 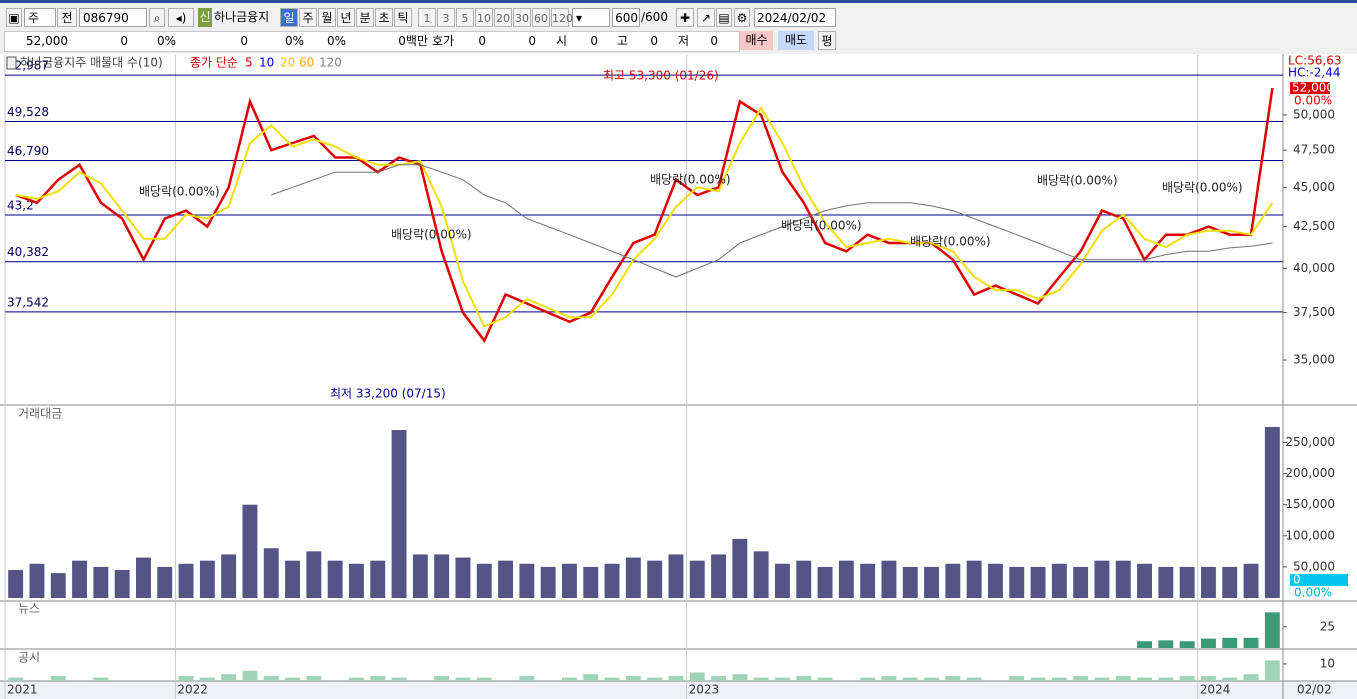 What do you see at coordinates (1327, 663) in the screenshot?
I see `y-tick-label: 10` at bounding box center [1327, 663].